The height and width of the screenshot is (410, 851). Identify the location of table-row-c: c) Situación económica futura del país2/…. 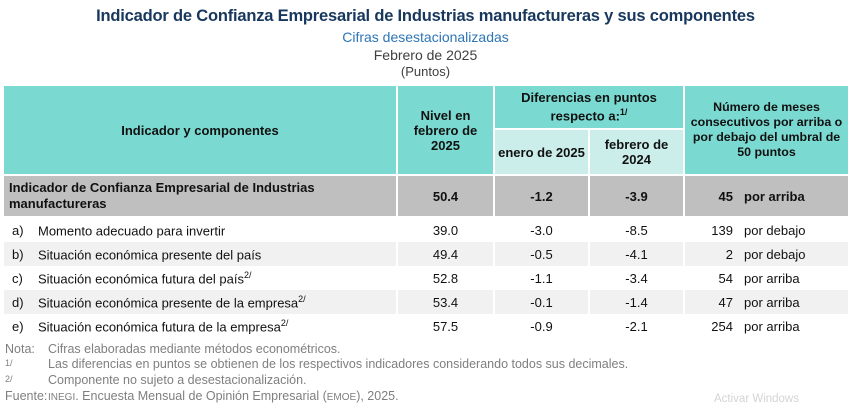
(426, 278).